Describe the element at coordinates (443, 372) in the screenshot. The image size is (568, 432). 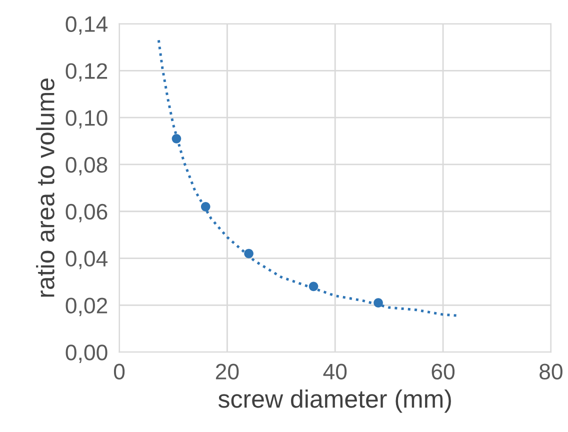
I see `x-tick-label: 60` at that location.